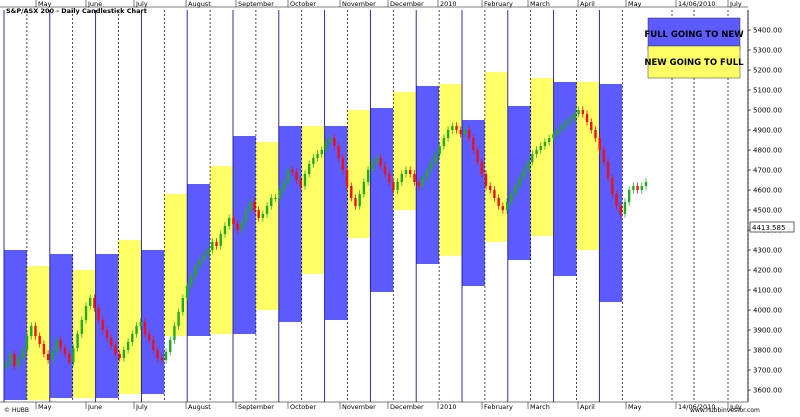  What do you see at coordinates (448, 4) in the screenshot?
I see `month-label-top: 2010` at bounding box center [448, 4].